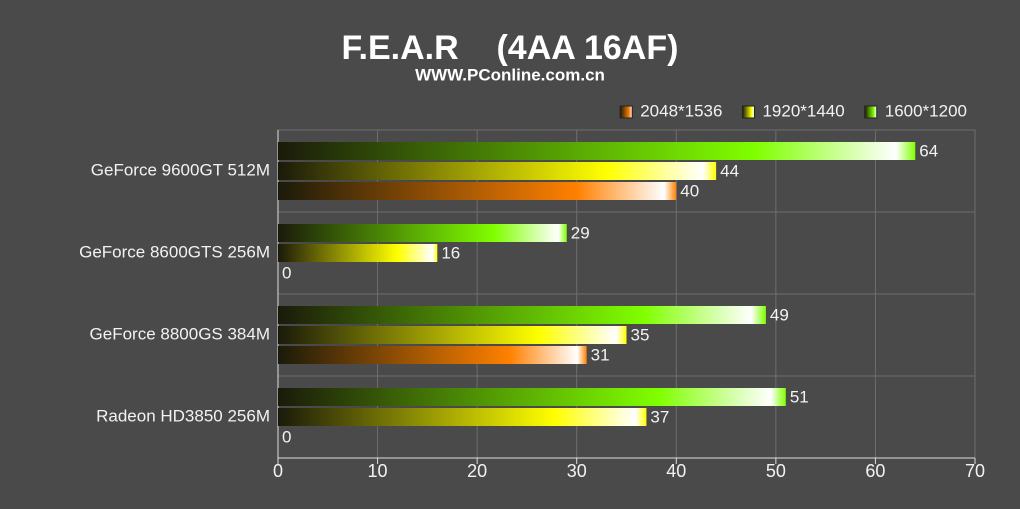  What do you see at coordinates (183, 415) in the screenshot?
I see `y-tick-label: Radeon HD3850 256M` at bounding box center [183, 415].